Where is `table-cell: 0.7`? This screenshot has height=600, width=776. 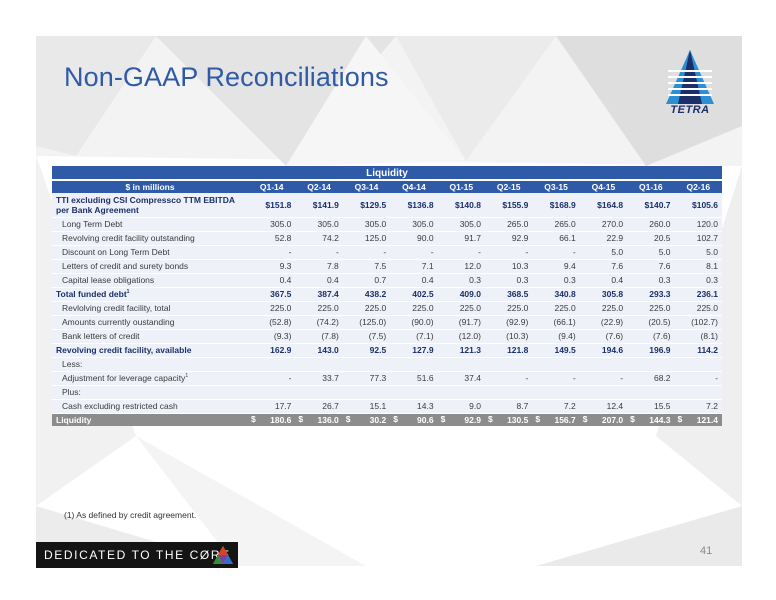 table-cell: 0.7 is located at coordinates (366, 280).